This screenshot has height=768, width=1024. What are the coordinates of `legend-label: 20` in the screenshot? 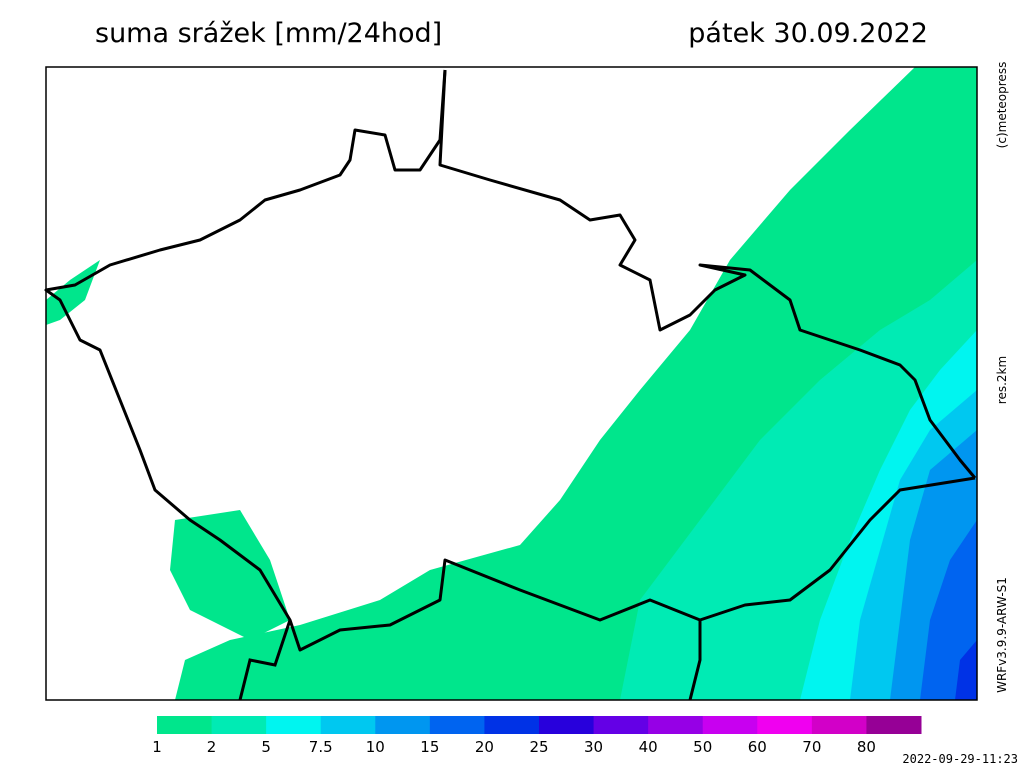 It's located at (484, 747).